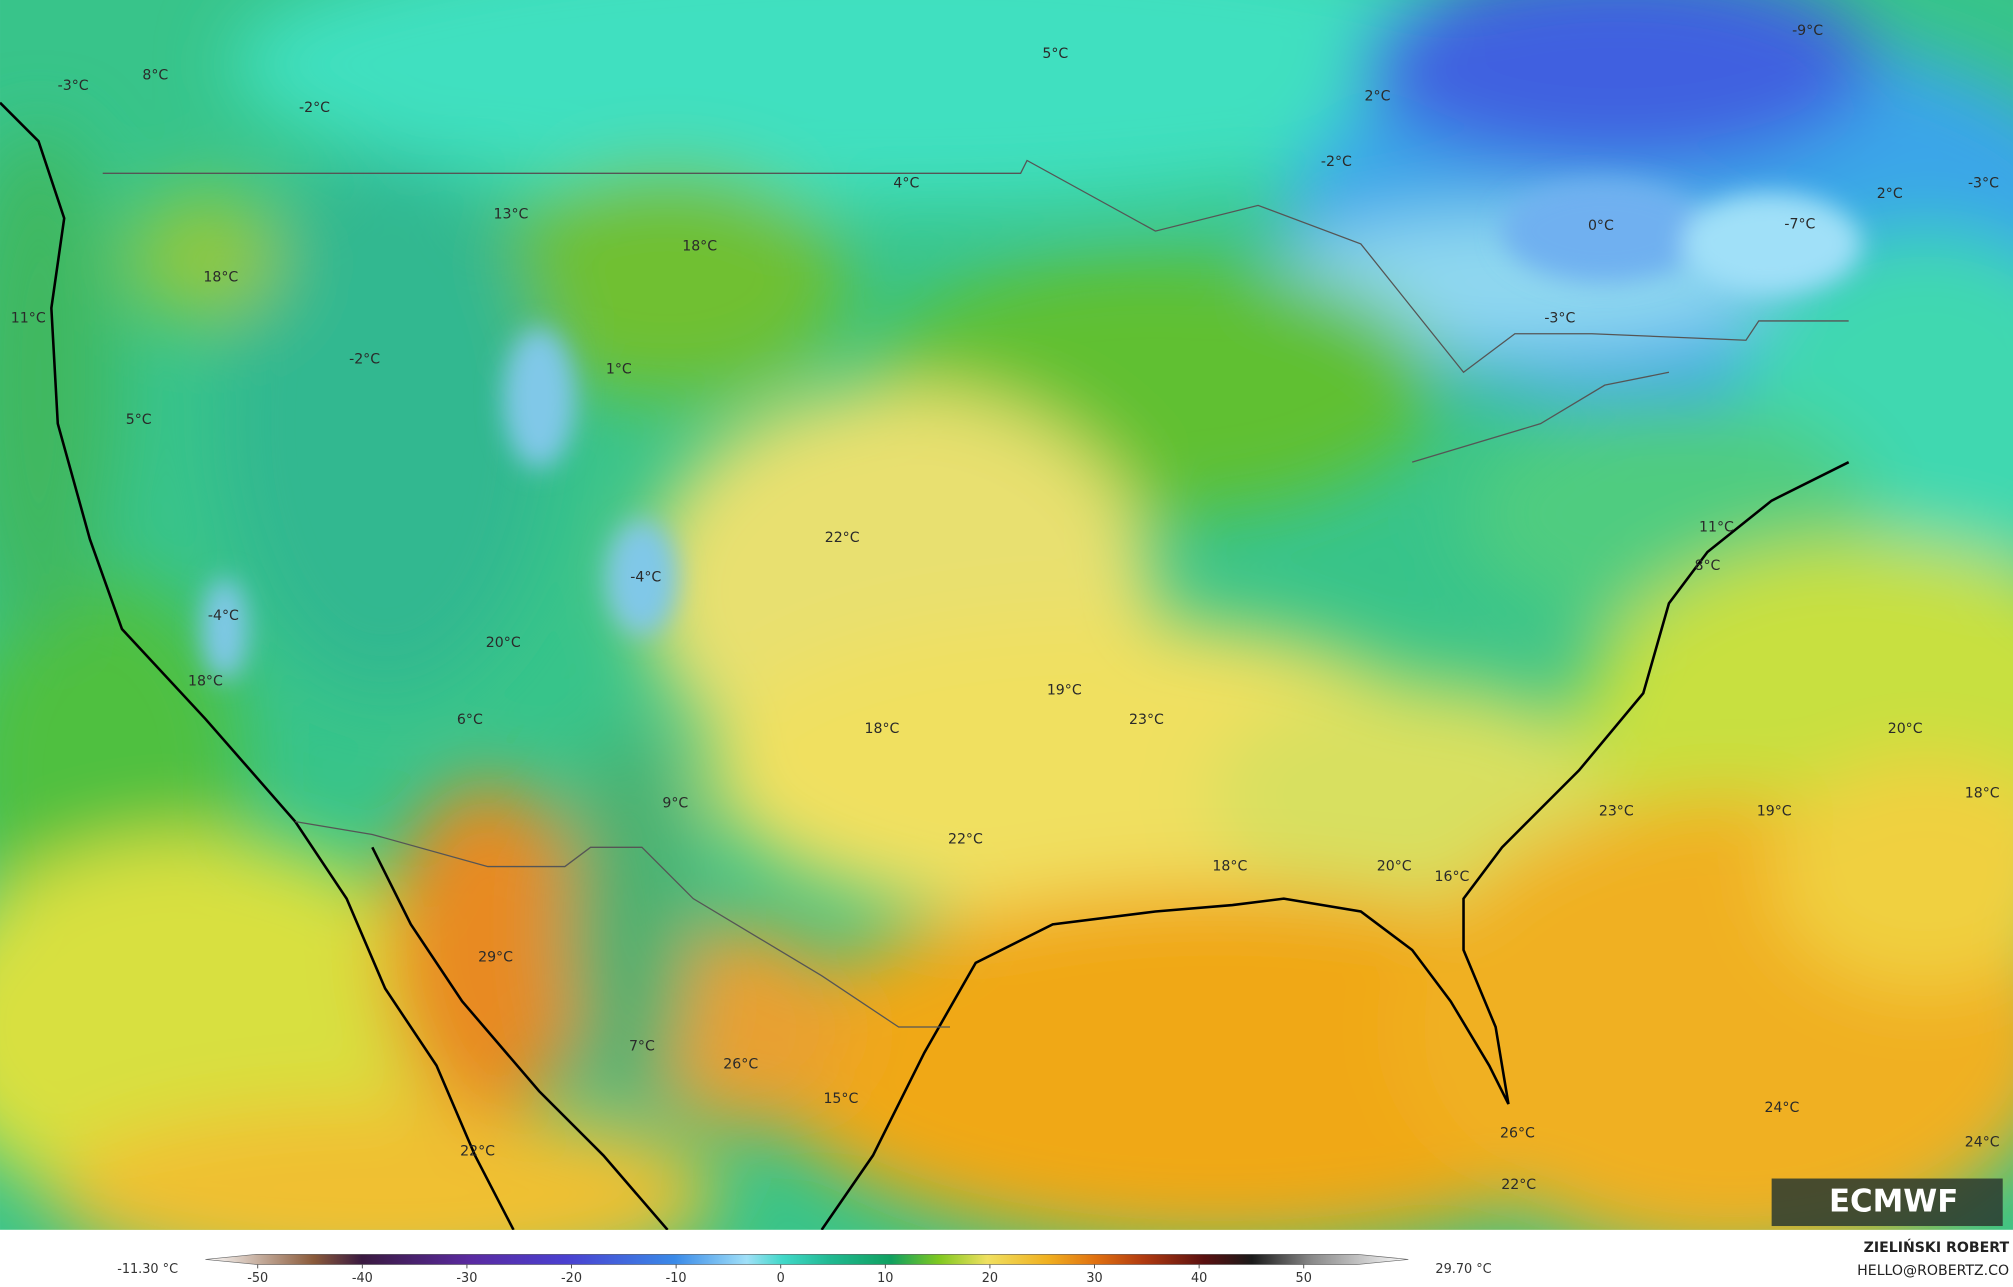  Describe the element at coordinates (840, 1099) in the screenshot. I see `temperature-label: 15°C` at that location.